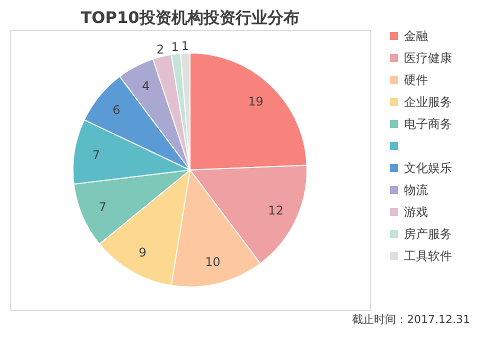  Describe the element at coordinates (428, 58) in the screenshot. I see `legend-label: 医疗健康` at that location.